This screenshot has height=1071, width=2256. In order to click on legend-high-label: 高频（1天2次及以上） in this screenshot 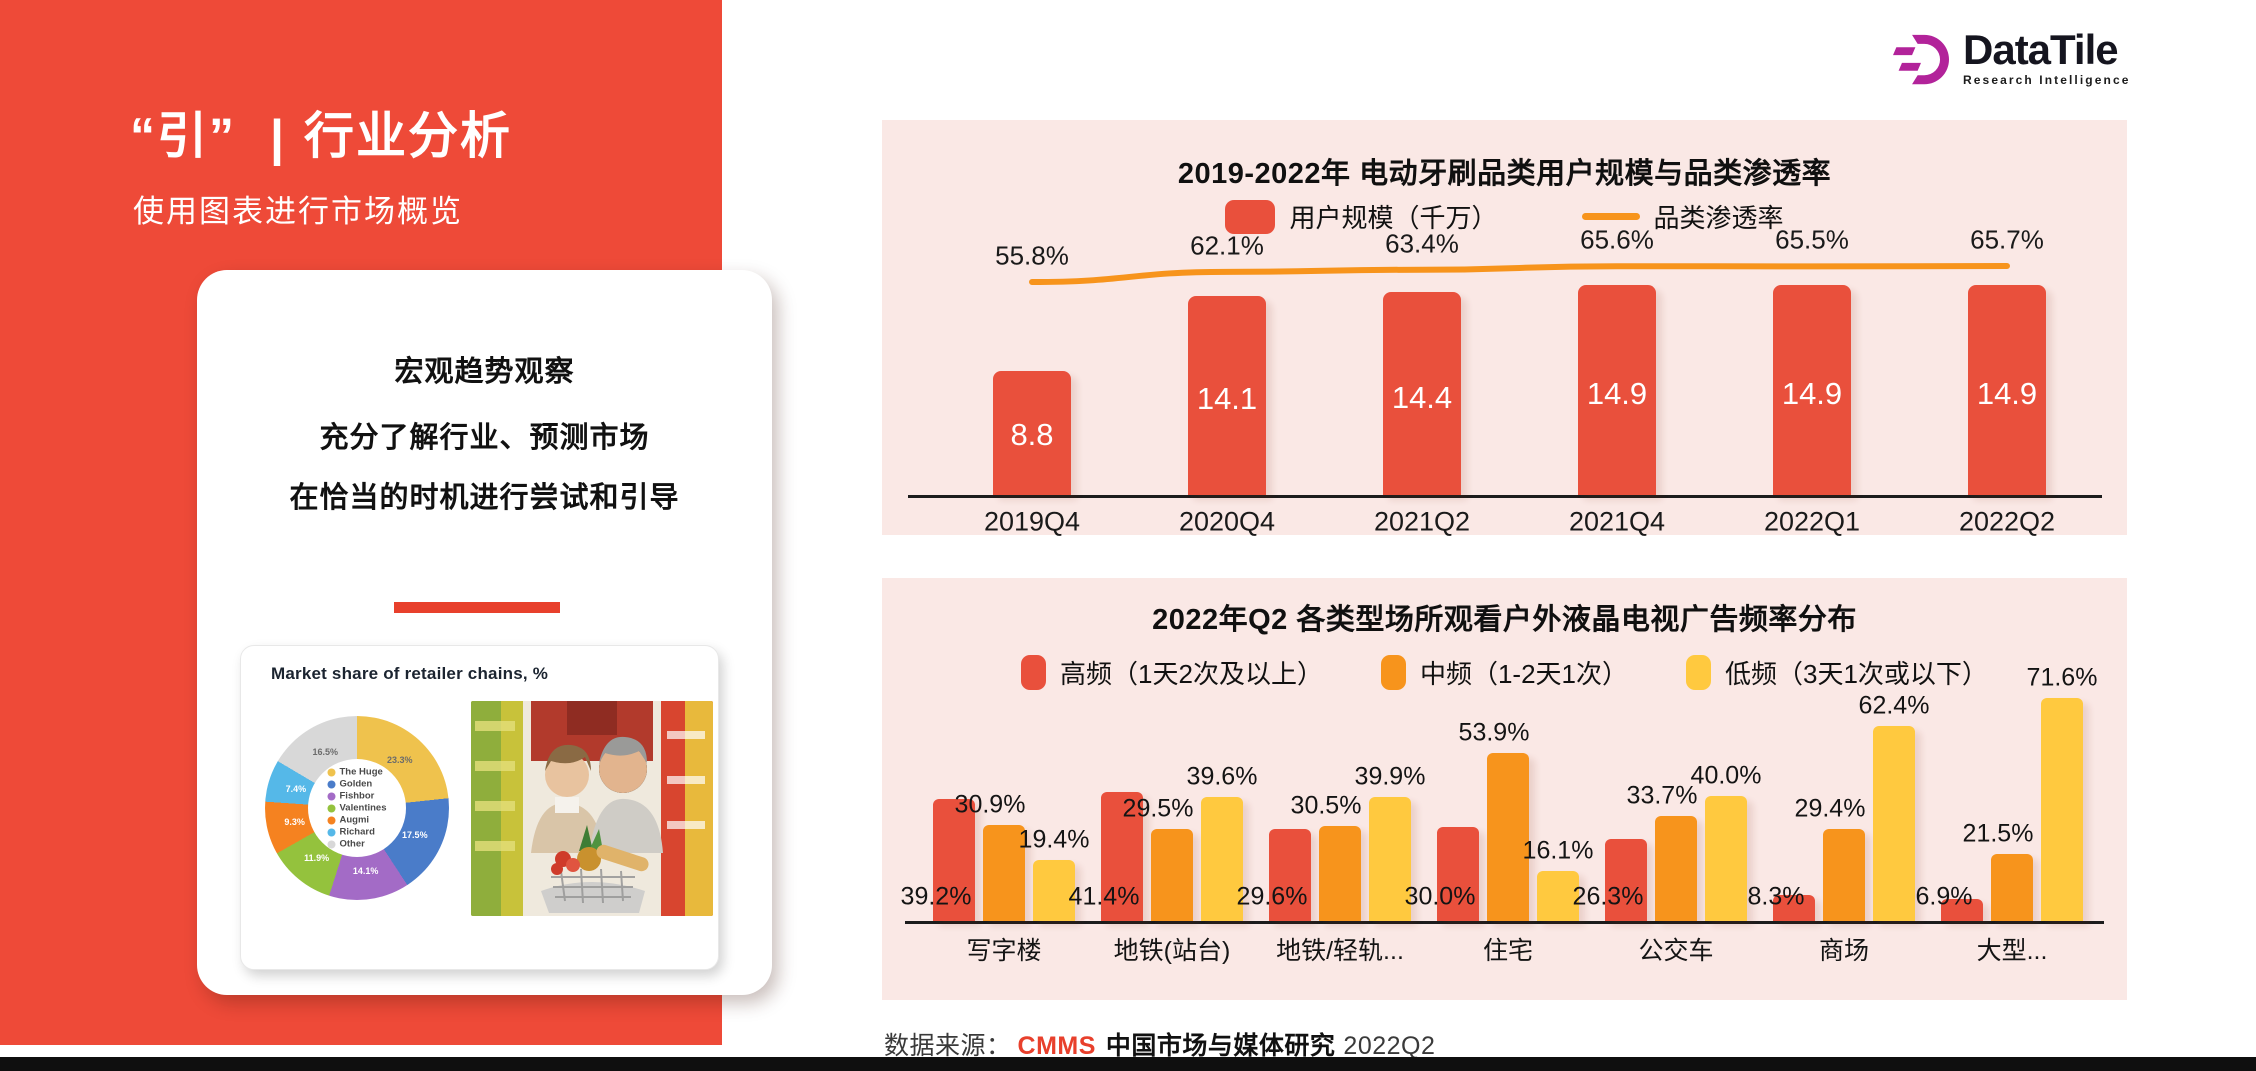, I will do `click(1191, 674)`.